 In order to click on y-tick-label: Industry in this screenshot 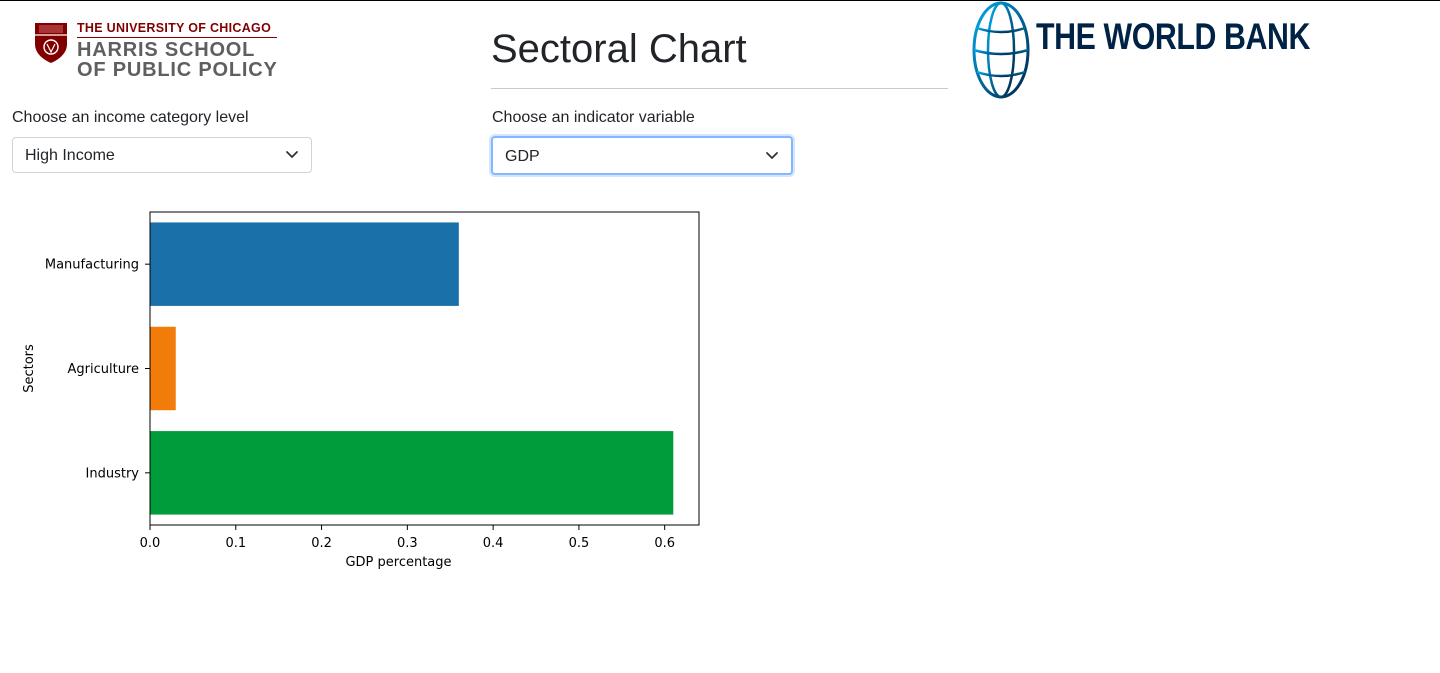, I will do `click(113, 473)`.